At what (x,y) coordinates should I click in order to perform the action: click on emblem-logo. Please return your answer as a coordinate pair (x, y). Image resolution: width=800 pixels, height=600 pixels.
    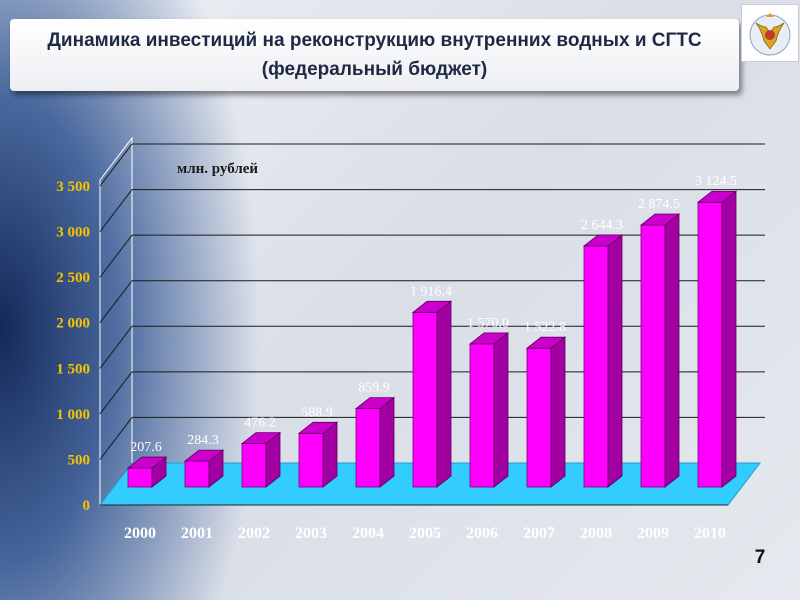
    Looking at the image, I should click on (770, 33).